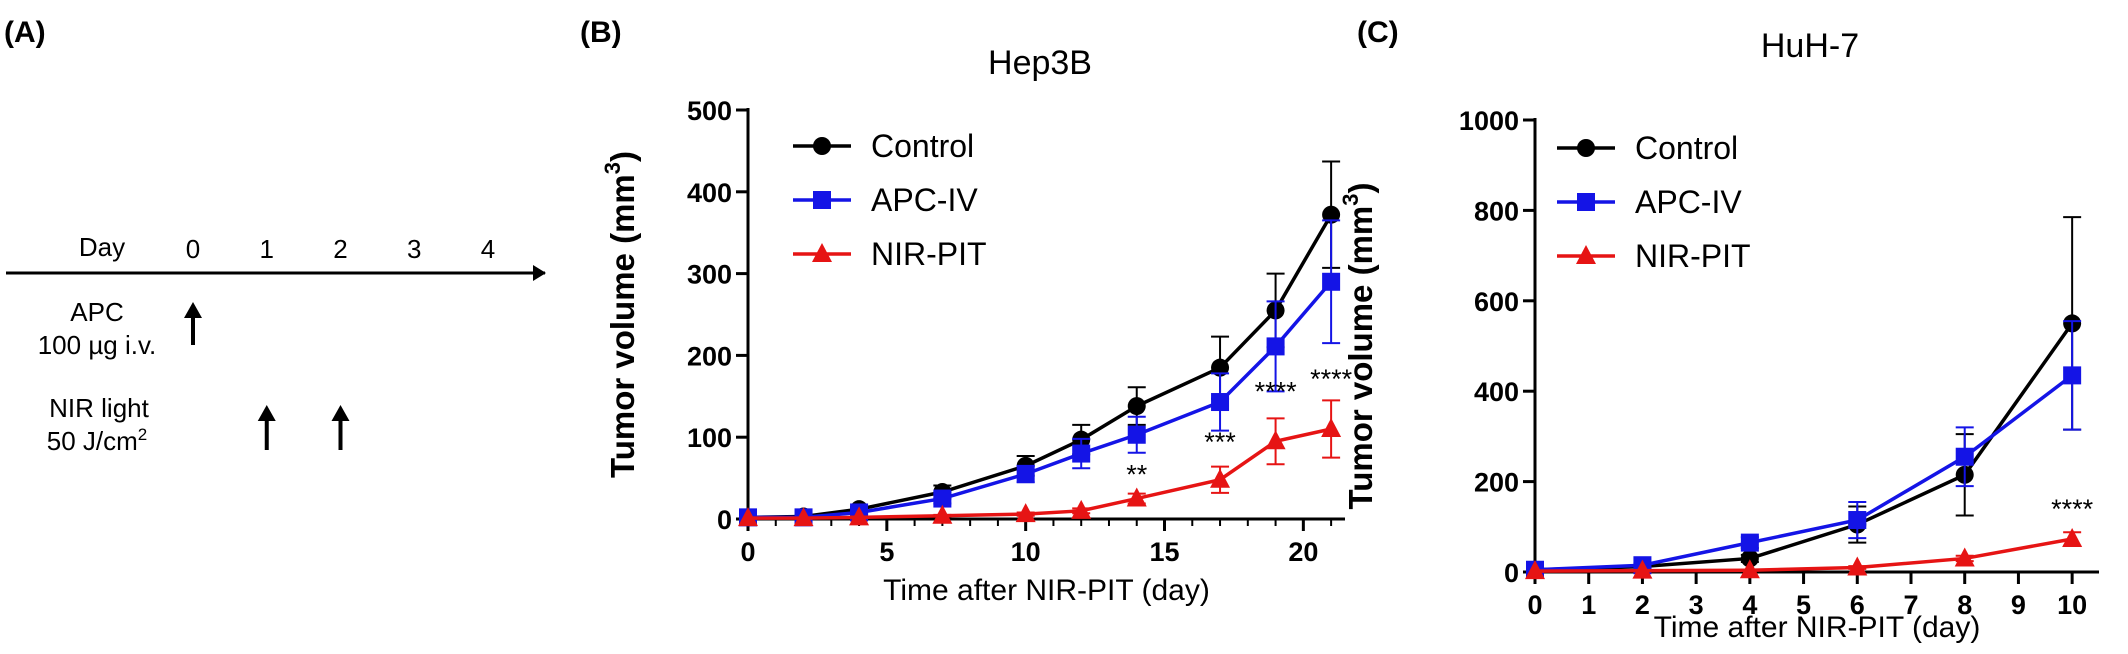 This screenshot has width=2128, height=654. I want to click on huh7-x-tick-label: 4, so click(1749, 605).